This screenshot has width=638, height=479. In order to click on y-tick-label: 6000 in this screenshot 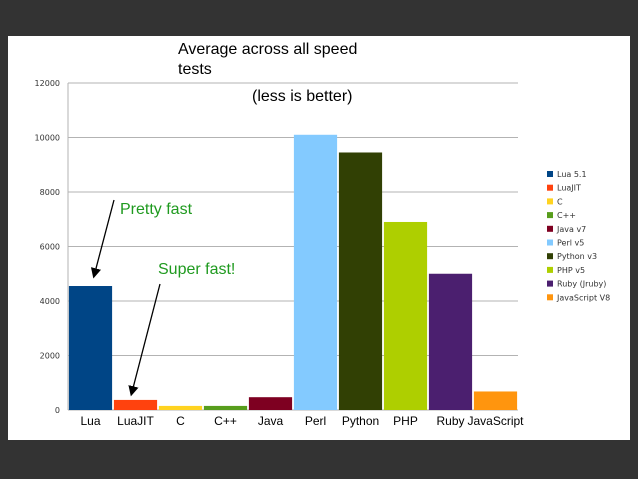, I will do `click(50, 247)`.